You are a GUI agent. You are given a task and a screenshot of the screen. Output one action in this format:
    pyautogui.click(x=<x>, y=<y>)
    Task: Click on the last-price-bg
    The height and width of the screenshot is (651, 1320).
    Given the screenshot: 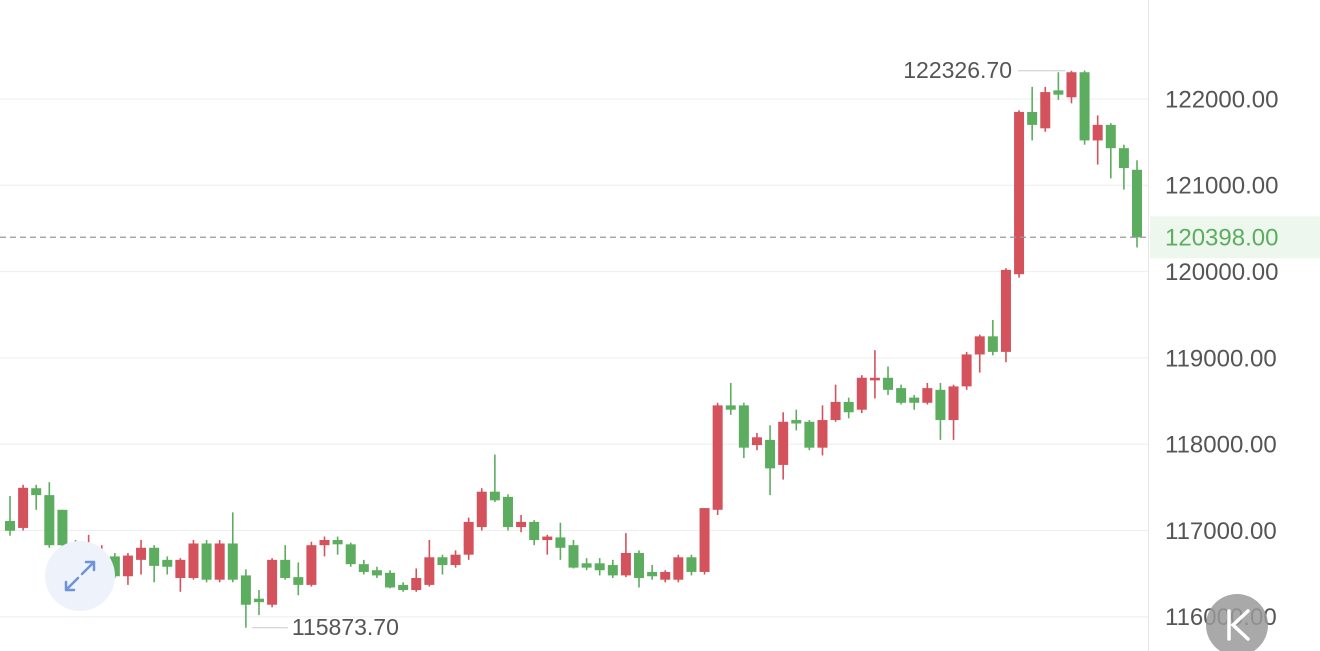 What is the action you would take?
    pyautogui.click(x=1235, y=237)
    